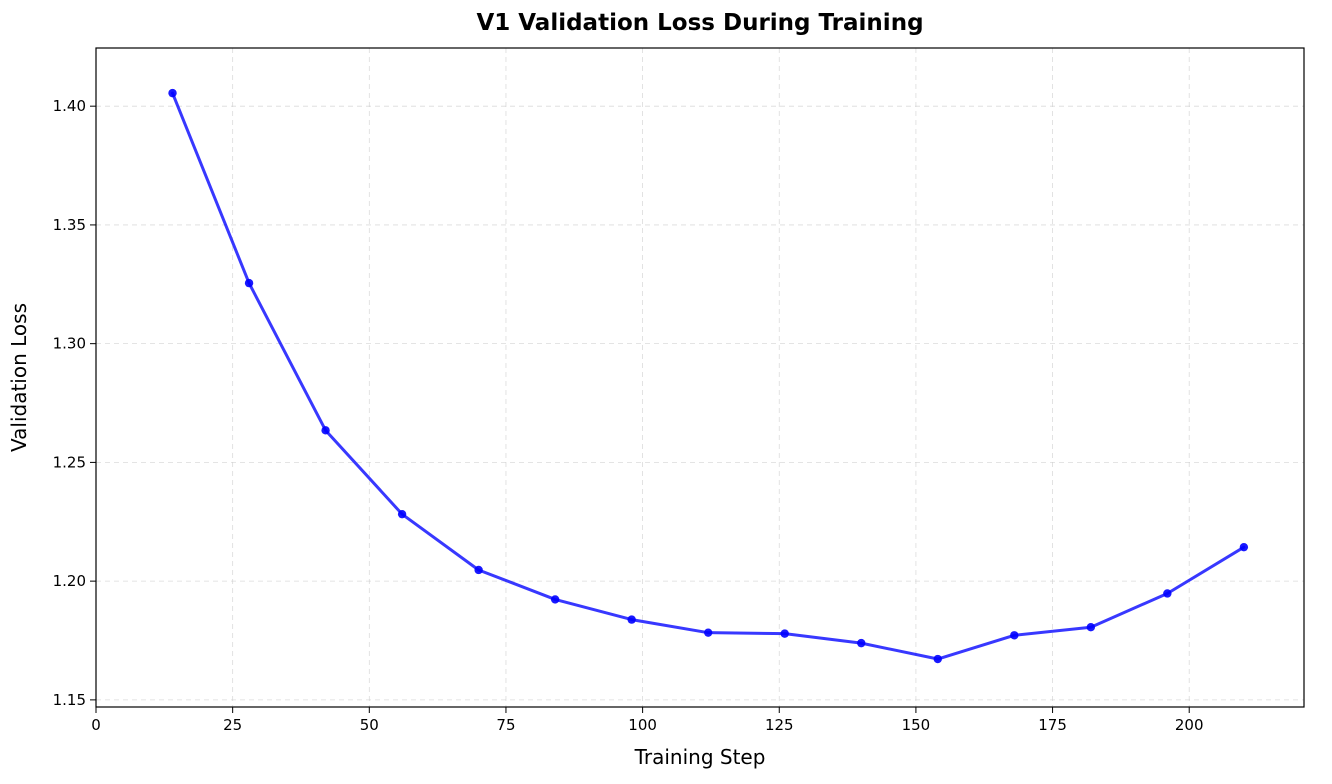 The image size is (1332, 784). What do you see at coordinates (700, 757) in the screenshot?
I see `x-axis-title: Training Step` at bounding box center [700, 757].